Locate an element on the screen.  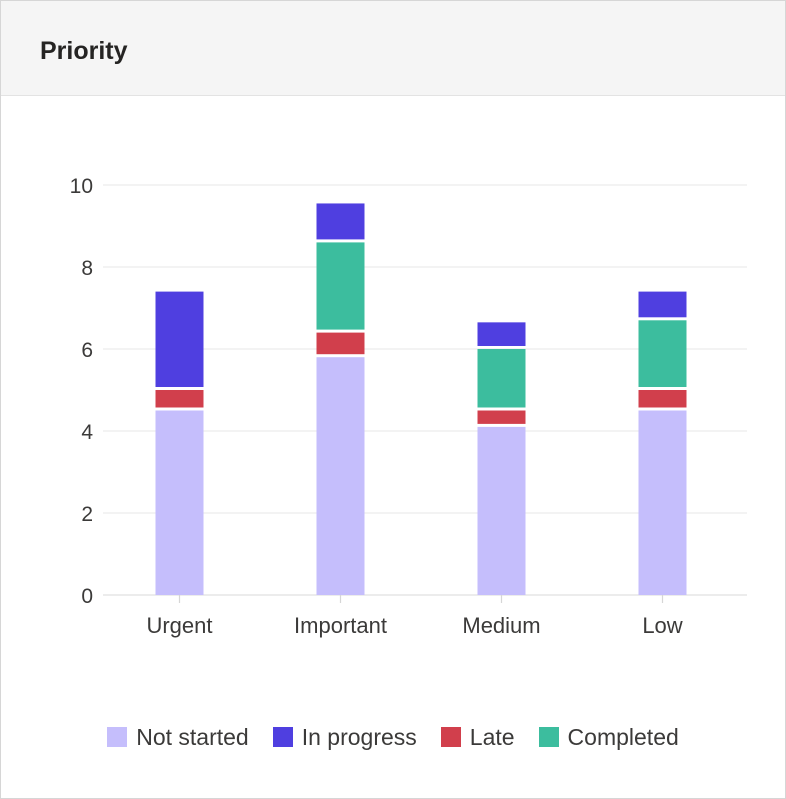
bar-important-in-progress is located at coordinates (340, 221).